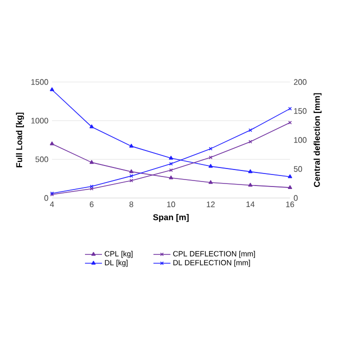  What do you see at coordinates (318, 140) in the screenshot?
I see `y2-axis-title: Central deflection [mm]` at bounding box center [318, 140].